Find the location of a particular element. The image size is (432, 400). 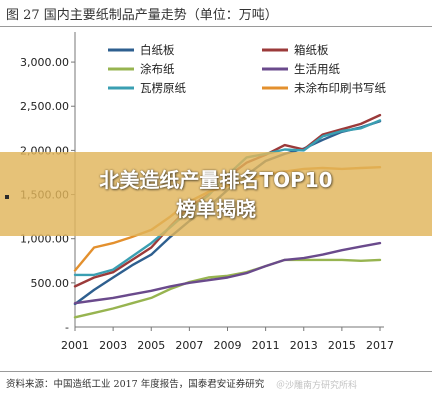

legend-label-3: 生活用纸 is located at coordinates (317, 69).